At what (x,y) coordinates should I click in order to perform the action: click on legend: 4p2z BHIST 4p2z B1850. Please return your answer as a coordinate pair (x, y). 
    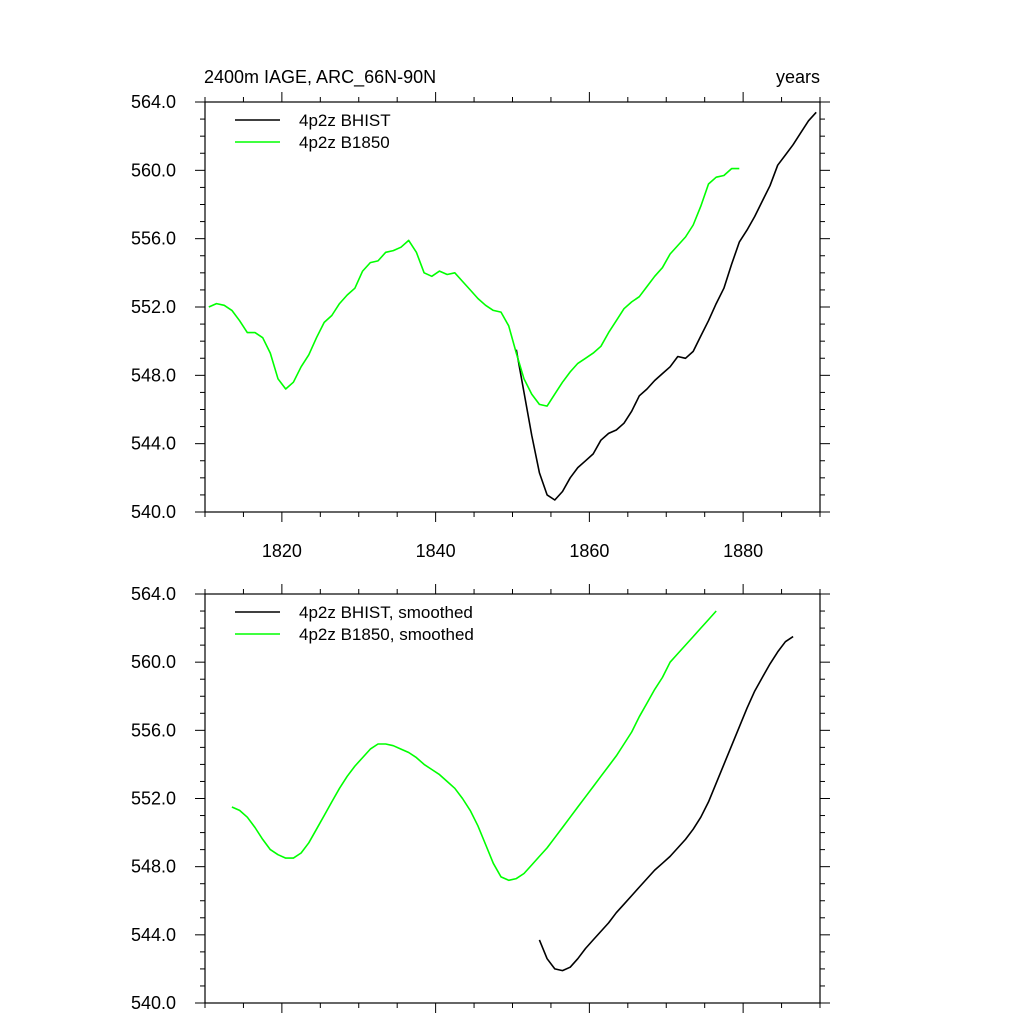
    Looking at the image, I should click on (313, 131).